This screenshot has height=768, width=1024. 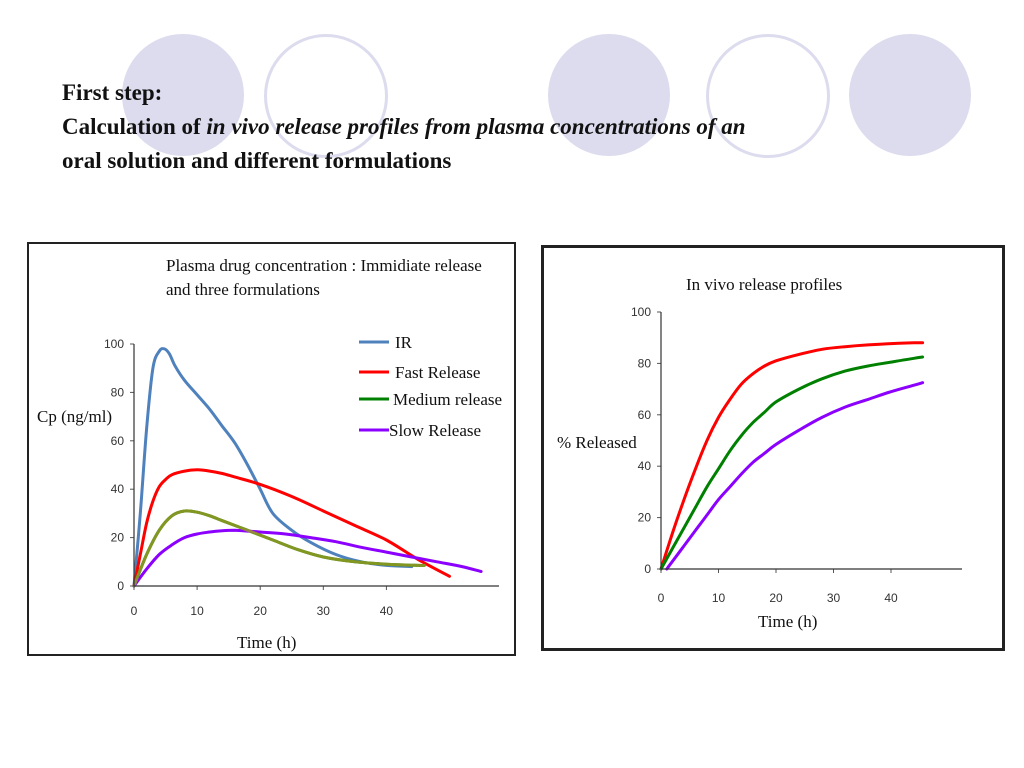 I want to click on chart1-xtick-label: 10, so click(x=197, y=611).